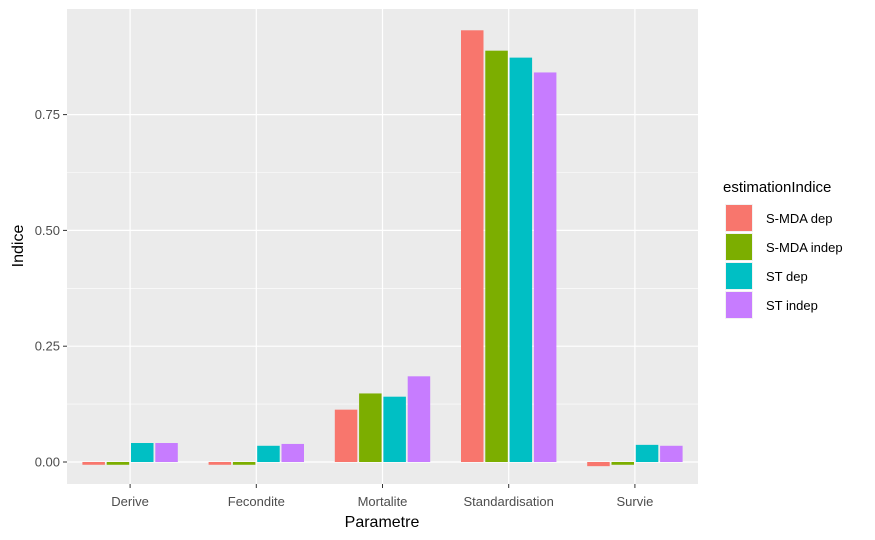 This screenshot has width=875, height=540. What do you see at coordinates (804, 247) in the screenshot?
I see `legend-label: S-MDA indep` at bounding box center [804, 247].